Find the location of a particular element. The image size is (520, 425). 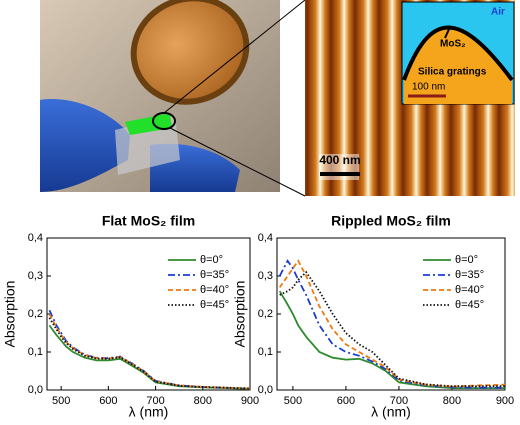

inset-scale-label: 100 nm is located at coordinates (428, 87).